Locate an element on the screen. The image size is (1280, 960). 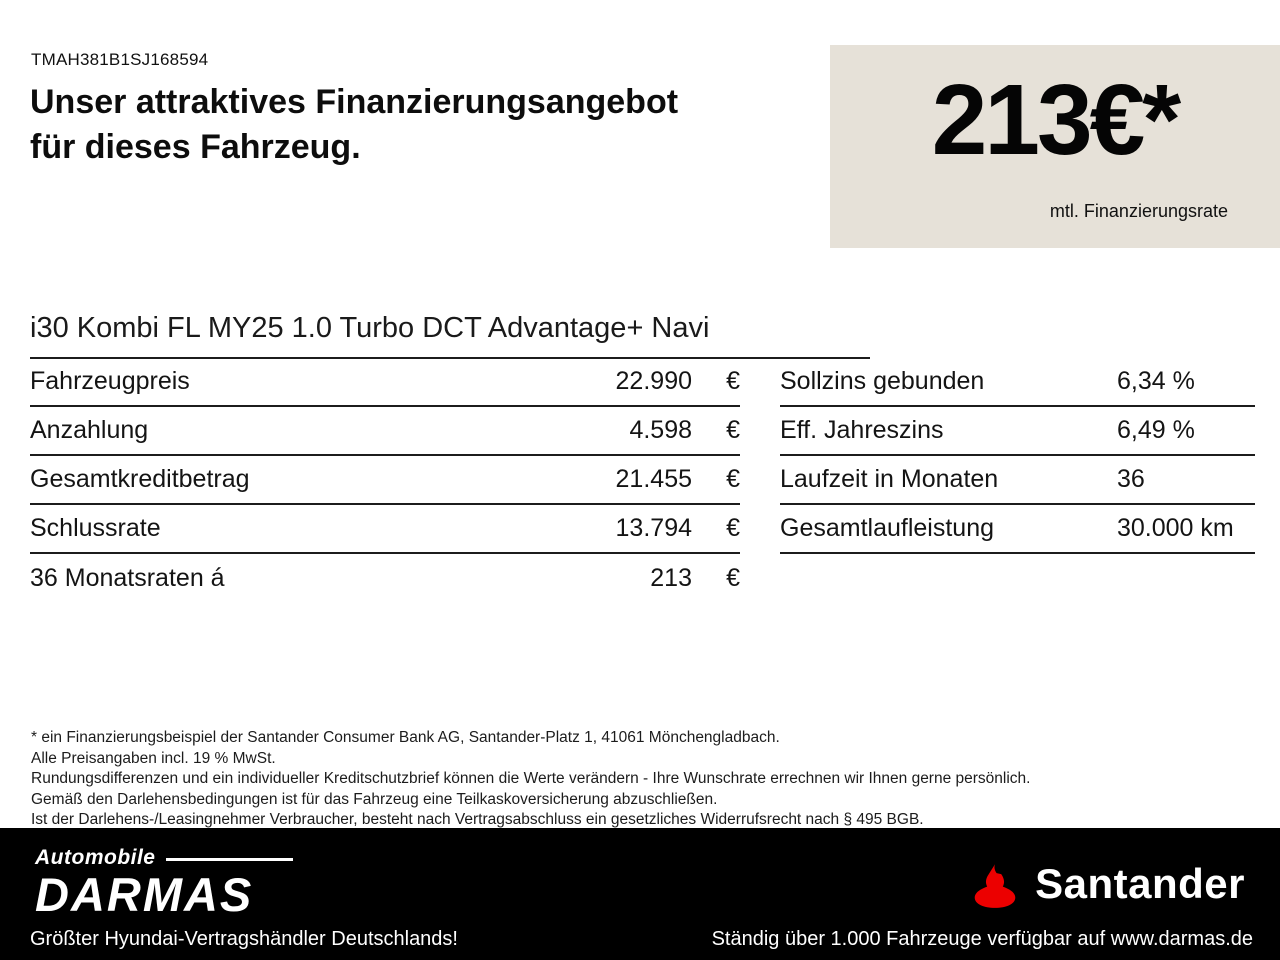
table-row: Anzahlung 4.598 € is located at coordinates (385, 431).